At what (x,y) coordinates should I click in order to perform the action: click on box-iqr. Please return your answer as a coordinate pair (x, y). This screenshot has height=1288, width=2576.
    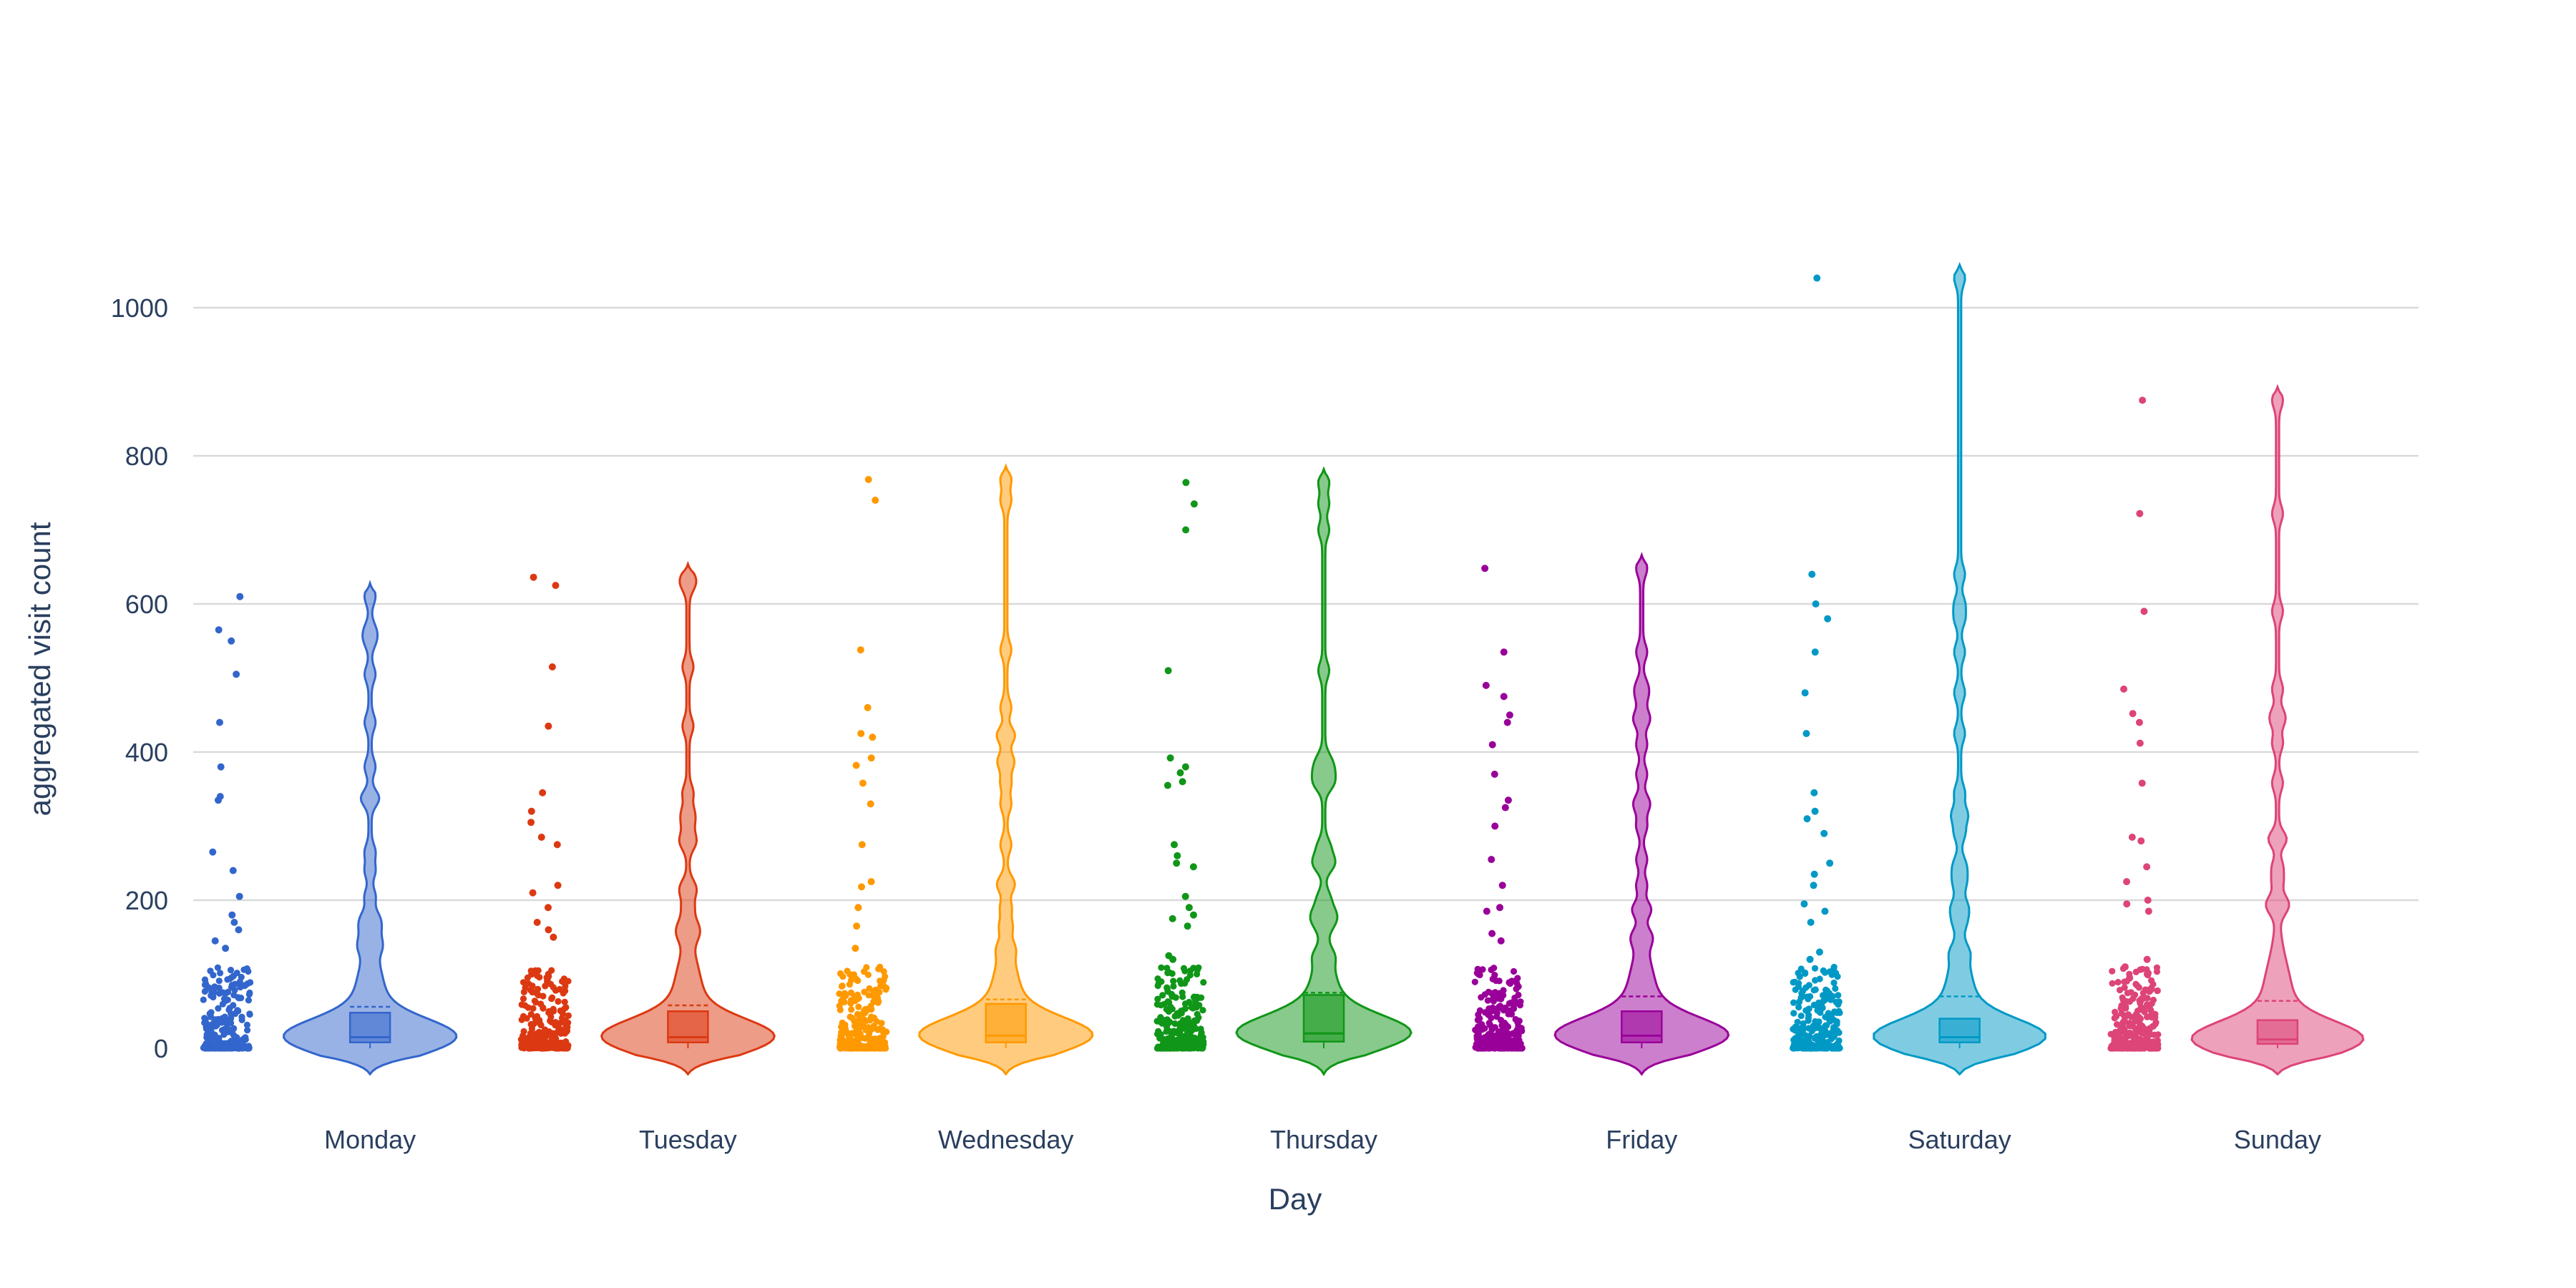
    Looking at the image, I should click on (1959, 1030).